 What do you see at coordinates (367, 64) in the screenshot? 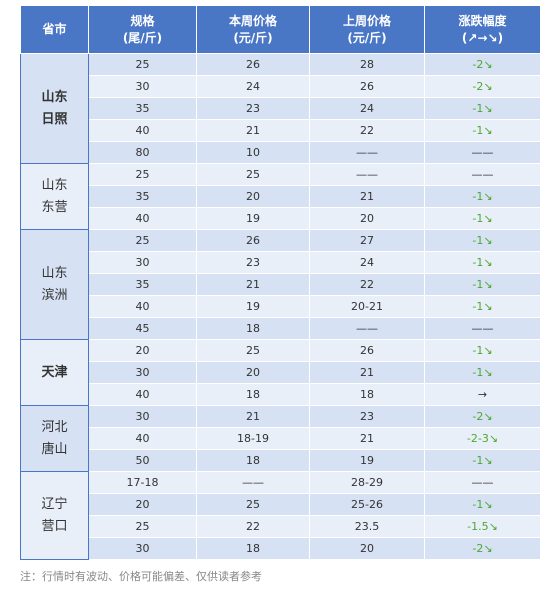
I see `cell: 28` at bounding box center [367, 64].